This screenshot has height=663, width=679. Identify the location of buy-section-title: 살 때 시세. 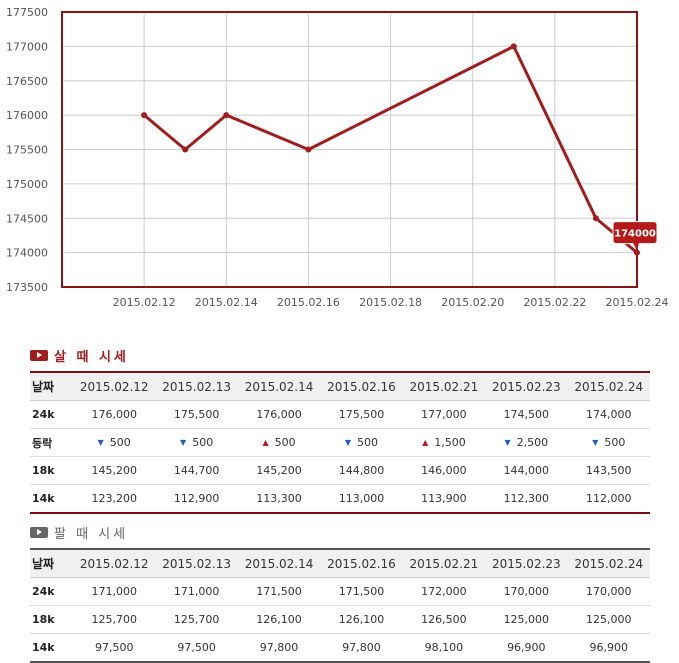
(91, 357).